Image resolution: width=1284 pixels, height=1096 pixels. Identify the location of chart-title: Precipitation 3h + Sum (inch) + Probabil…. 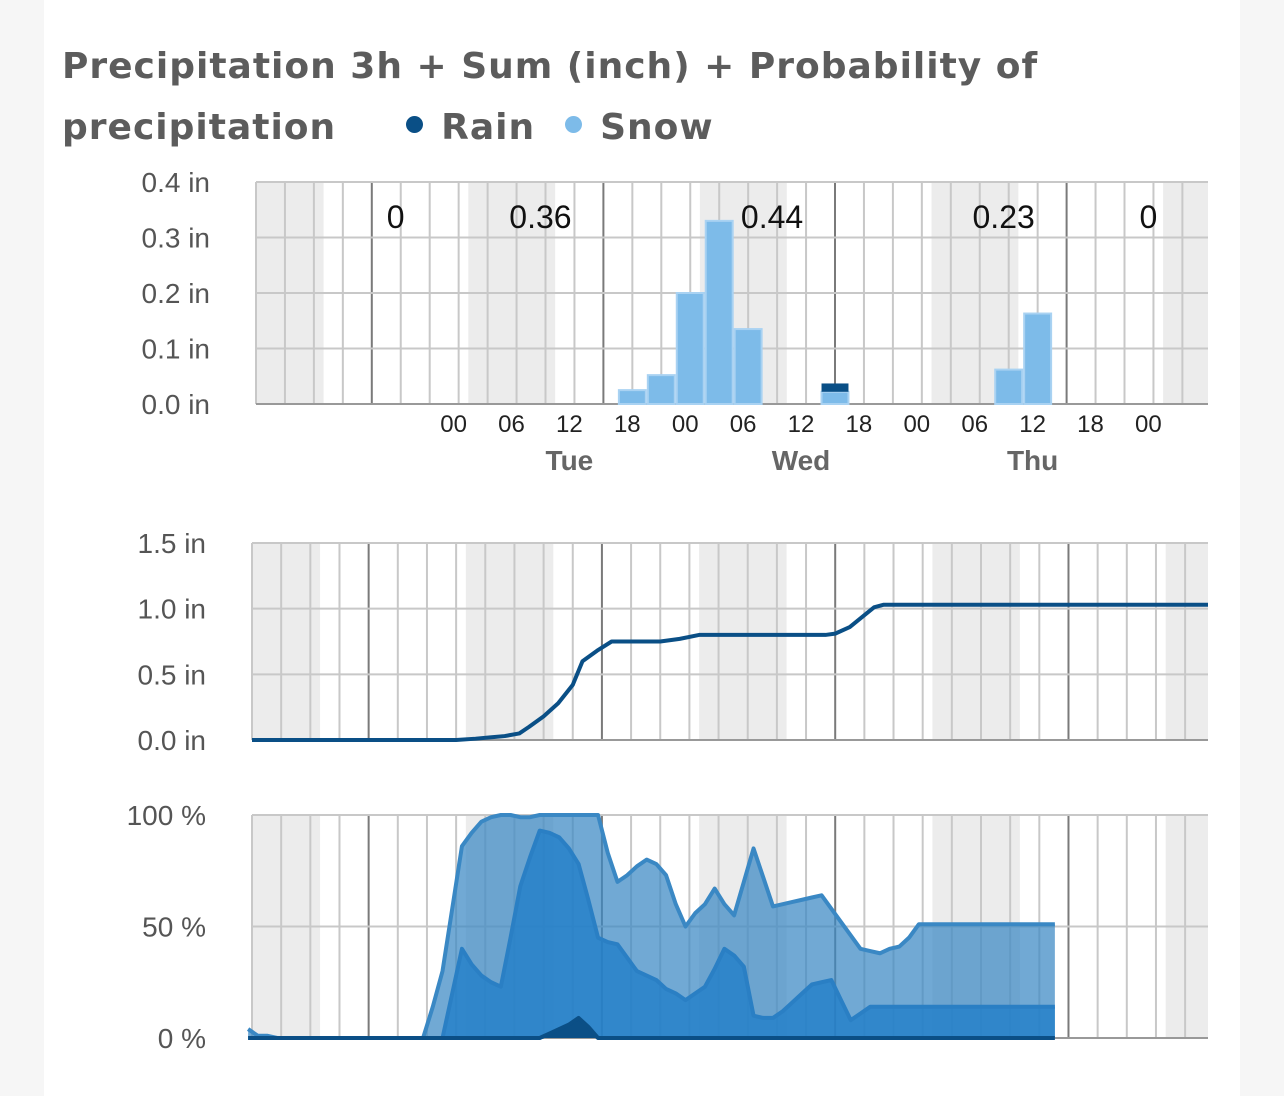
(562, 97).